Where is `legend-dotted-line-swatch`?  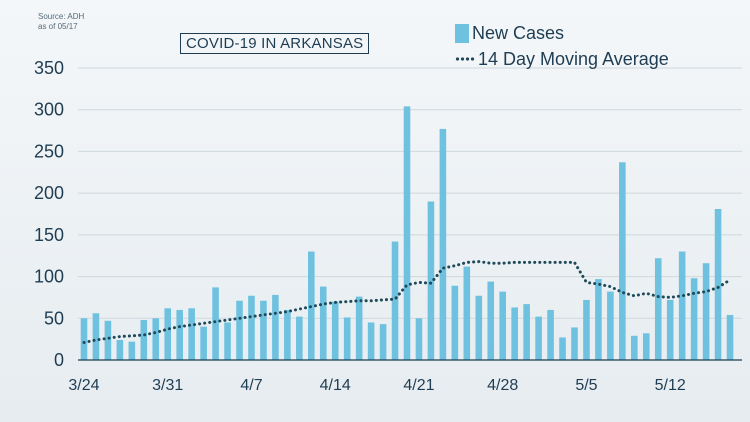
legend-dotted-line-swatch is located at coordinates (465, 59).